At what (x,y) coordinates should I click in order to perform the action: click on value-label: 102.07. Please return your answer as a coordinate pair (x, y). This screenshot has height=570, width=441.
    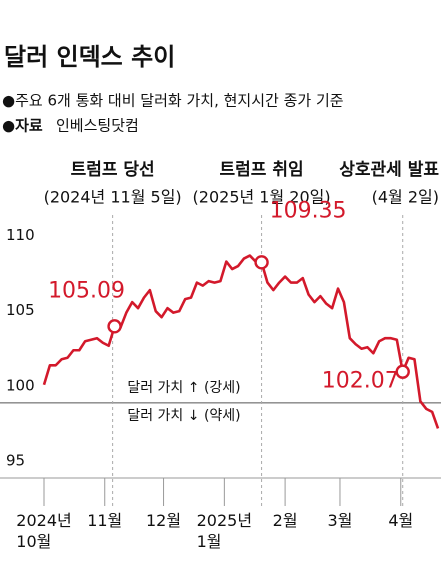
    Looking at the image, I should click on (360, 381).